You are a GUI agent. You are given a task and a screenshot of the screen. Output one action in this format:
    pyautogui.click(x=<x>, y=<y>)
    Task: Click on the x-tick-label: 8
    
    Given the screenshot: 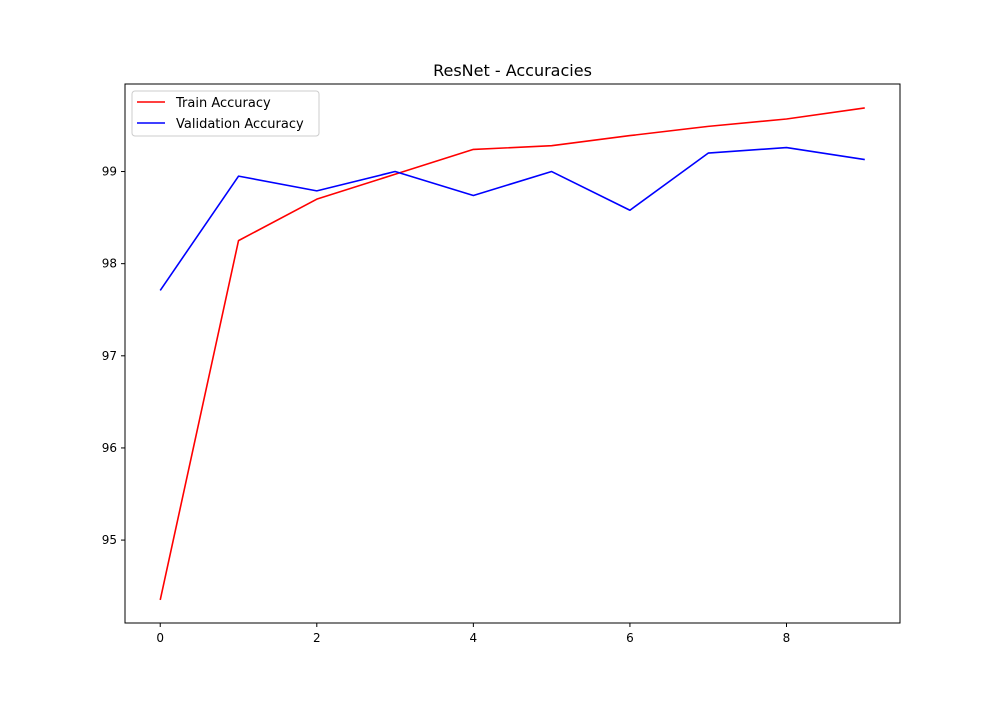 What is the action you would take?
    pyautogui.click(x=787, y=638)
    